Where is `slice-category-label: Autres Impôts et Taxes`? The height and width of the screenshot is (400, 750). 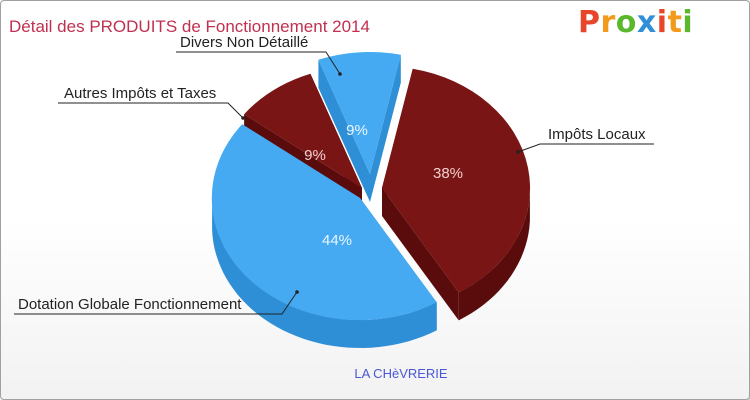
slice-category-label: Autres Impôts et Taxes is located at coordinates (140, 93).